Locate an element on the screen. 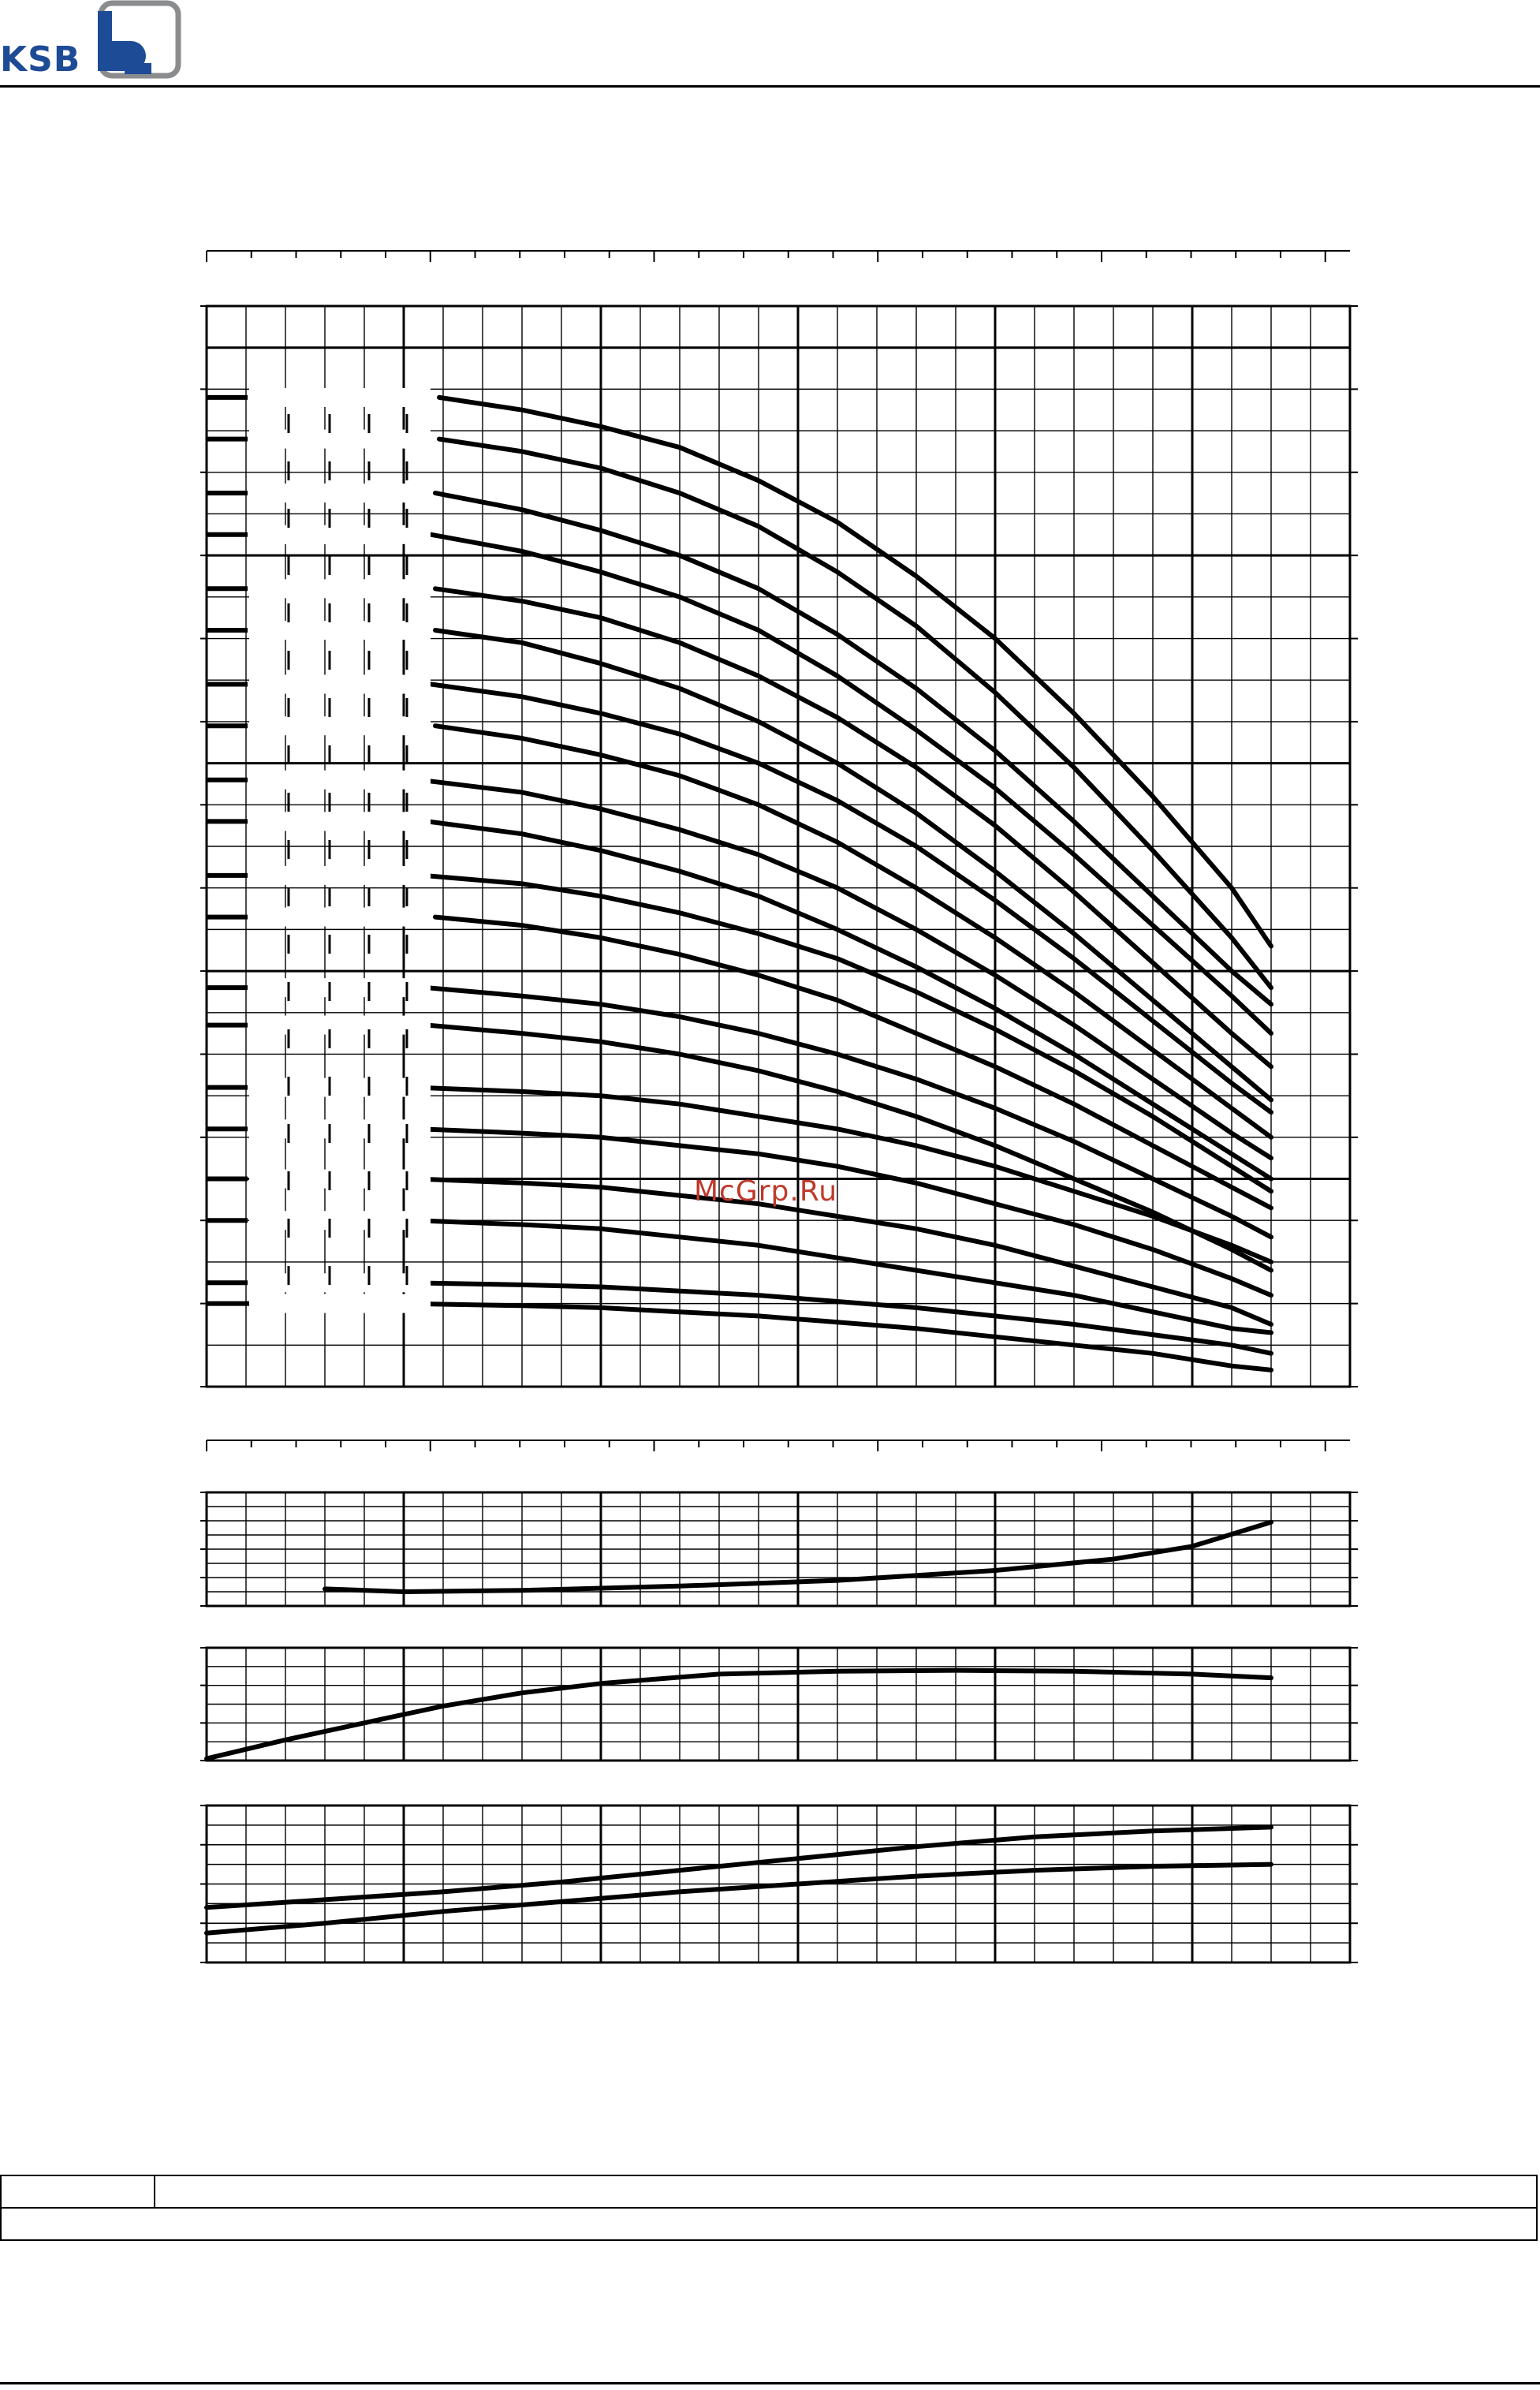 The height and width of the screenshot is (2390, 1540). logo-wordmark: KSB is located at coordinates (40, 59).